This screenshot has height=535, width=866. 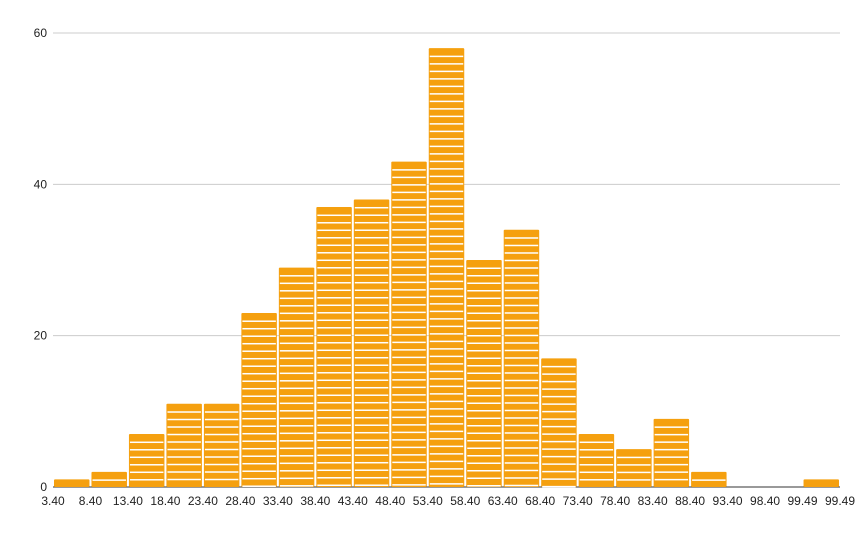 What do you see at coordinates (41, 33) in the screenshot?
I see `y-tick-label: 60` at bounding box center [41, 33].